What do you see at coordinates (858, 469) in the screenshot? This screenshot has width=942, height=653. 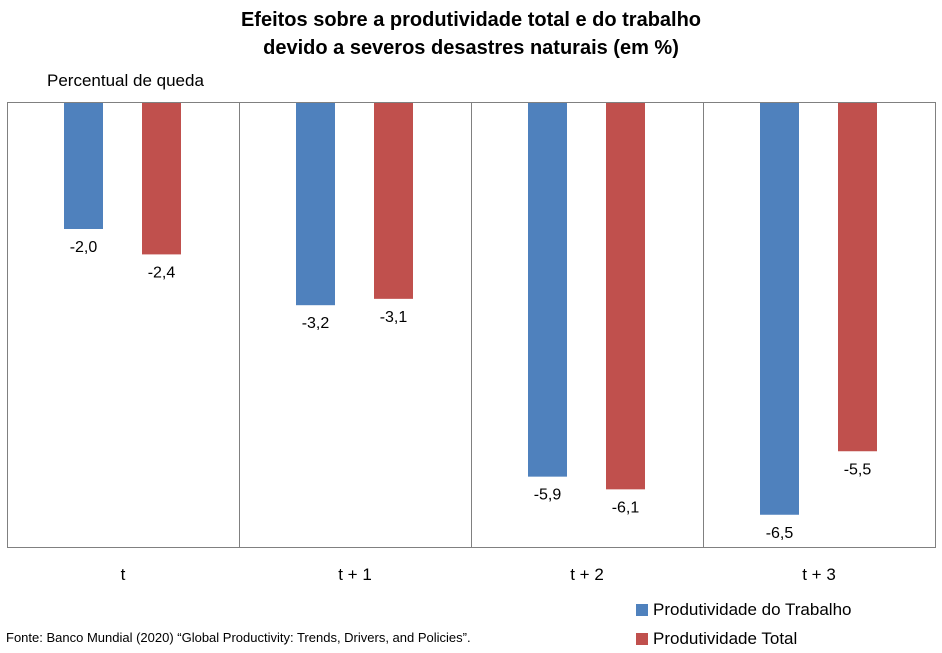 I see `data-label-total: -5,5` at bounding box center [858, 469].